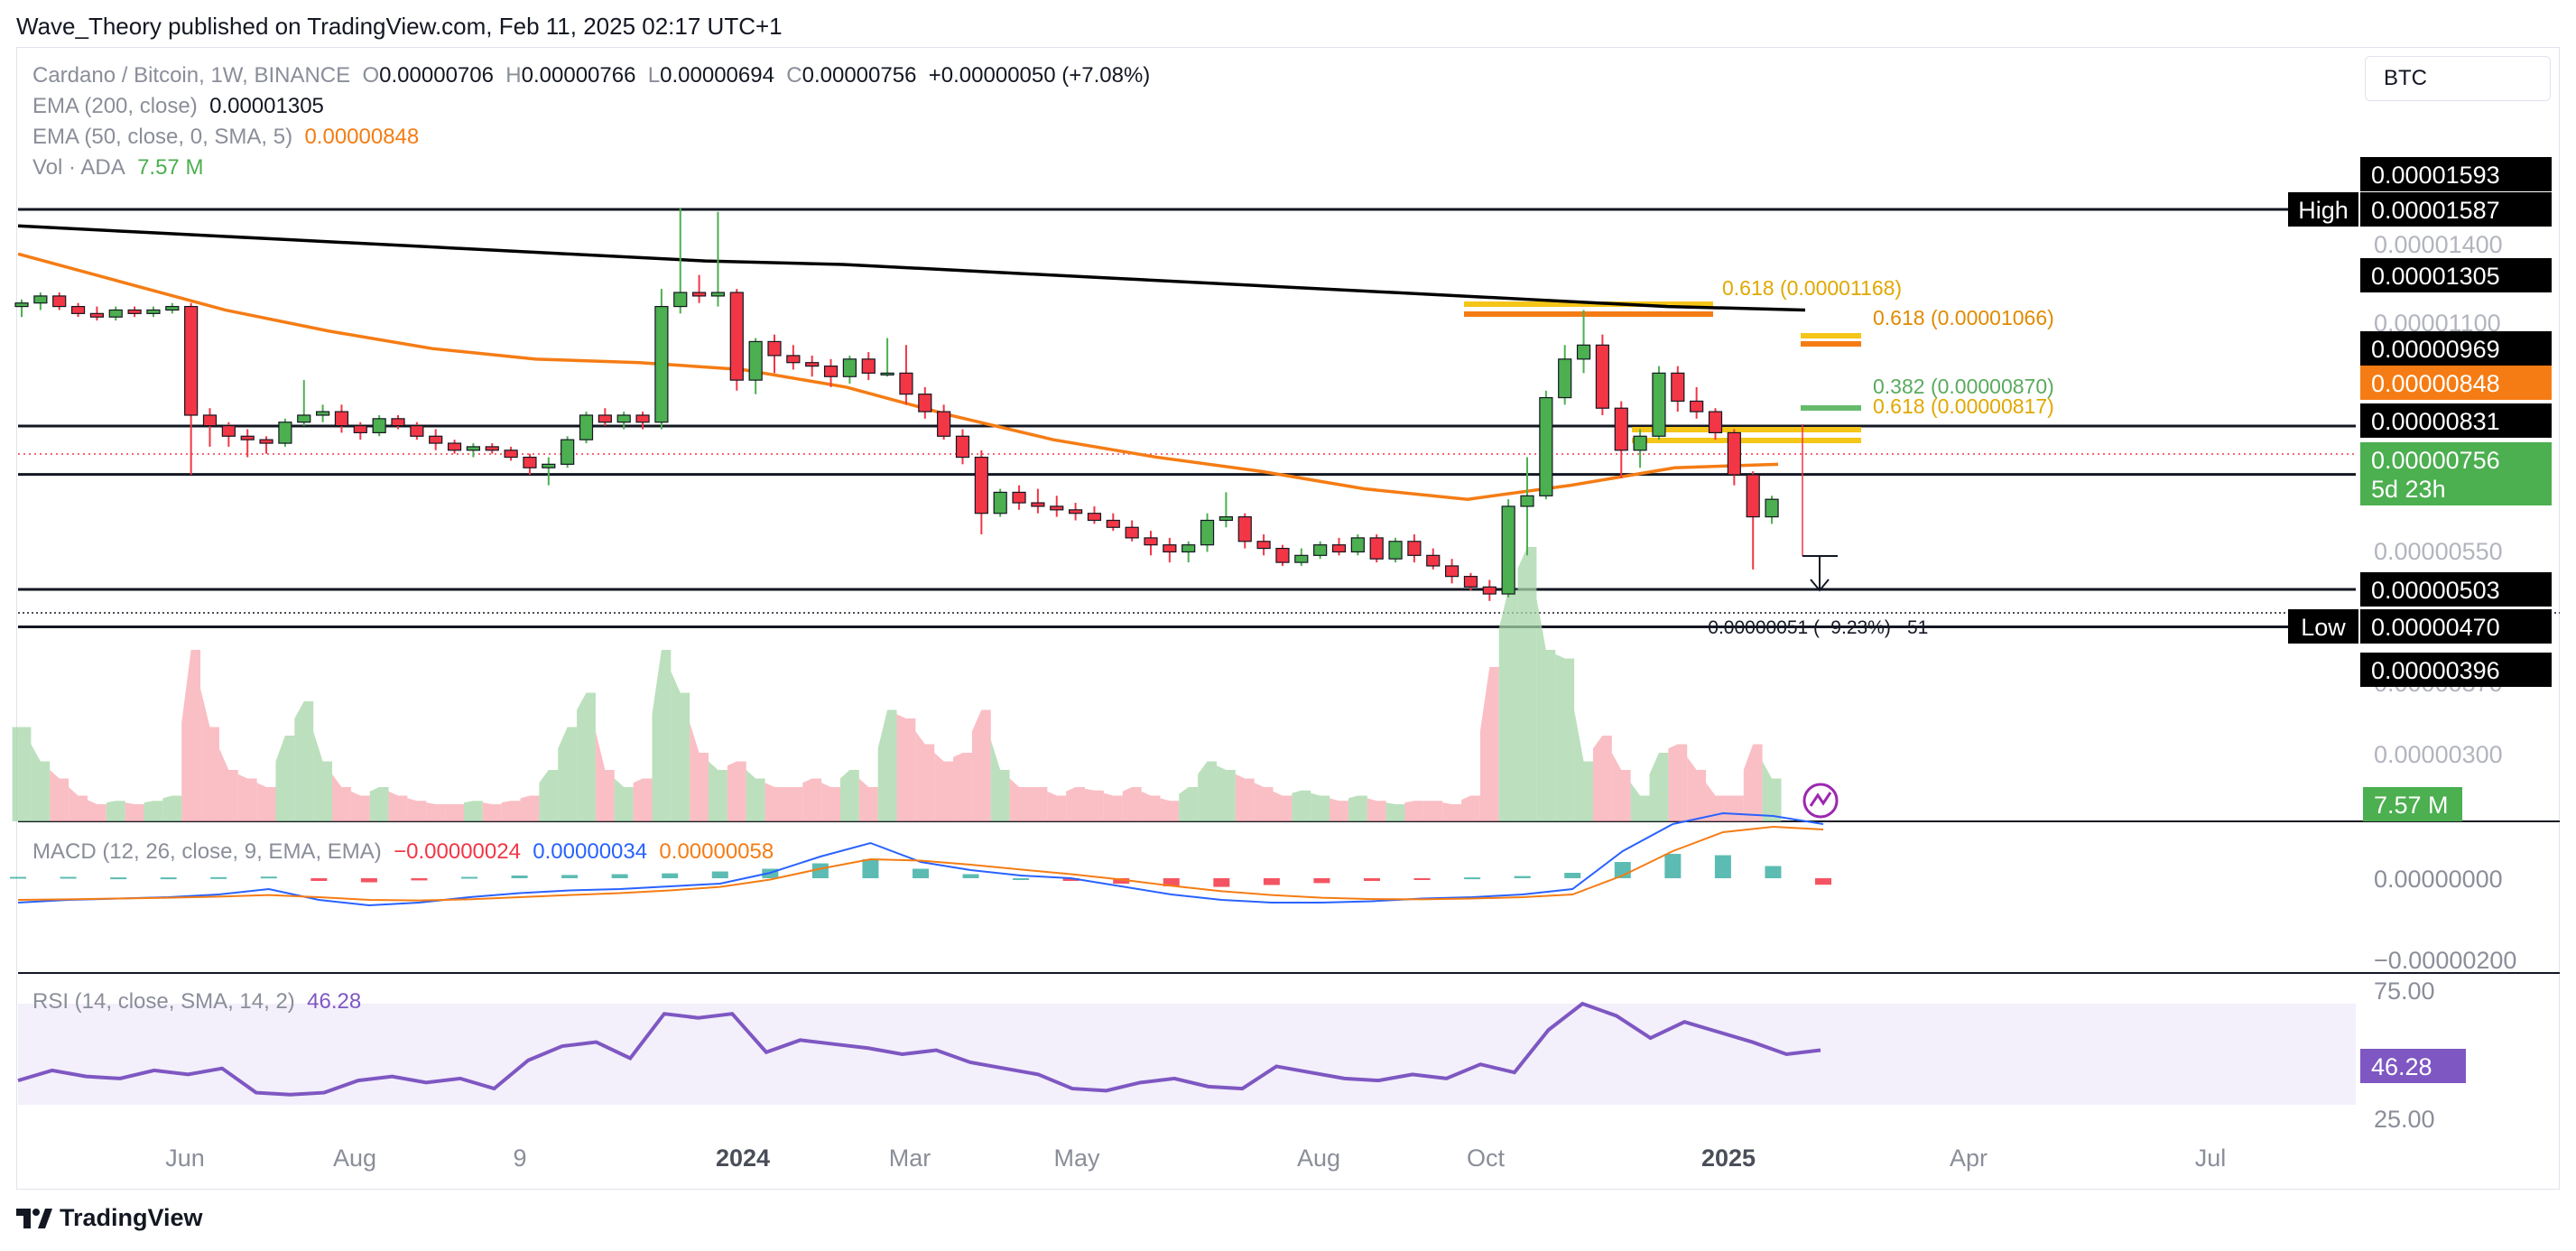 The width and height of the screenshot is (2576, 1251). Describe the element at coordinates (162, 137) in the screenshot. I see `ema50-label: EMA (50, close, 0, SMA, 5)` at that location.